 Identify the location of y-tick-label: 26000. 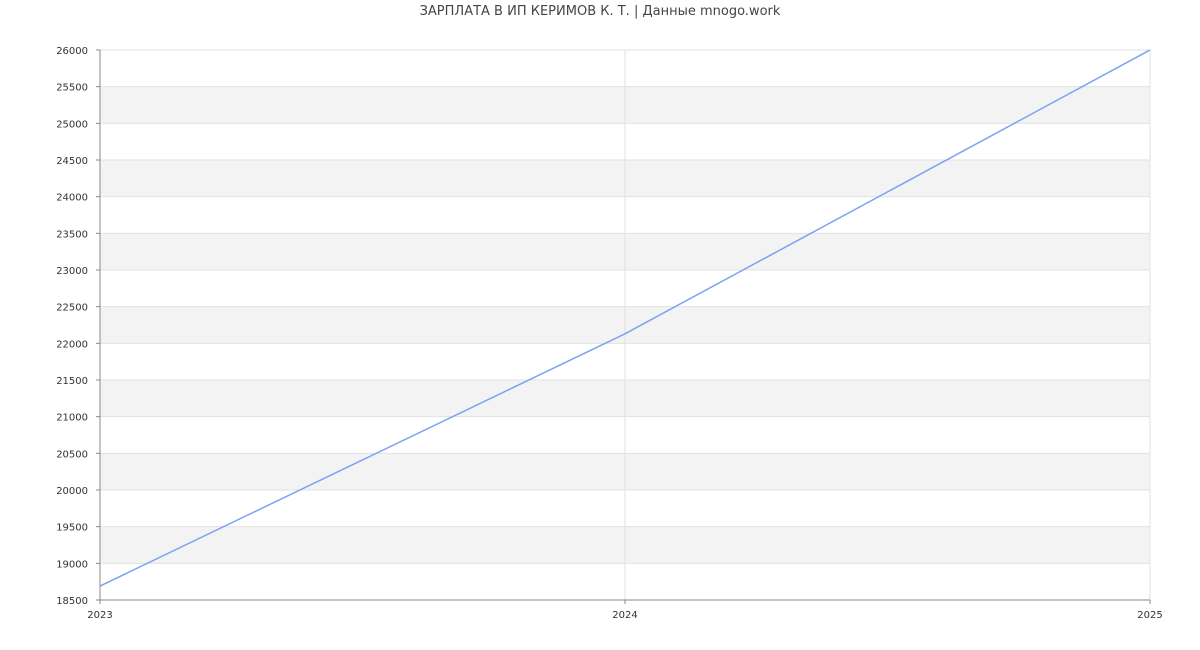
(72, 51).